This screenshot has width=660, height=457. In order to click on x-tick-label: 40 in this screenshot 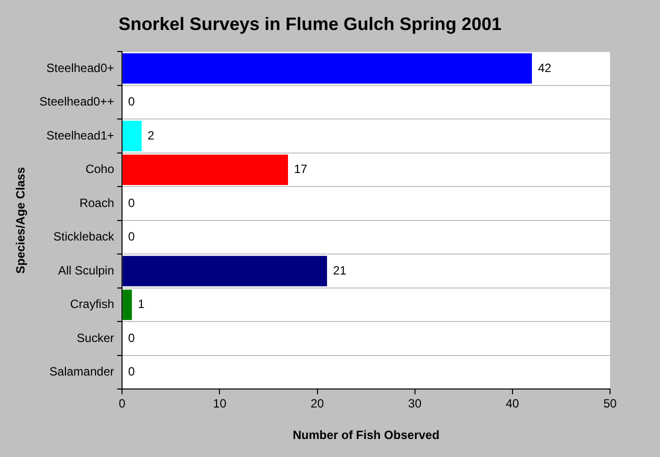, I will do `click(513, 403)`.